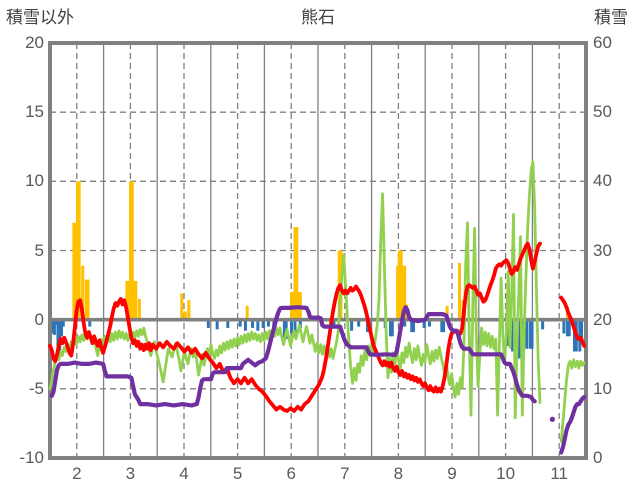 This screenshot has width=636, height=501. Describe the element at coordinates (34, 181) in the screenshot. I see `left-axis-tick-label: 10` at that location.